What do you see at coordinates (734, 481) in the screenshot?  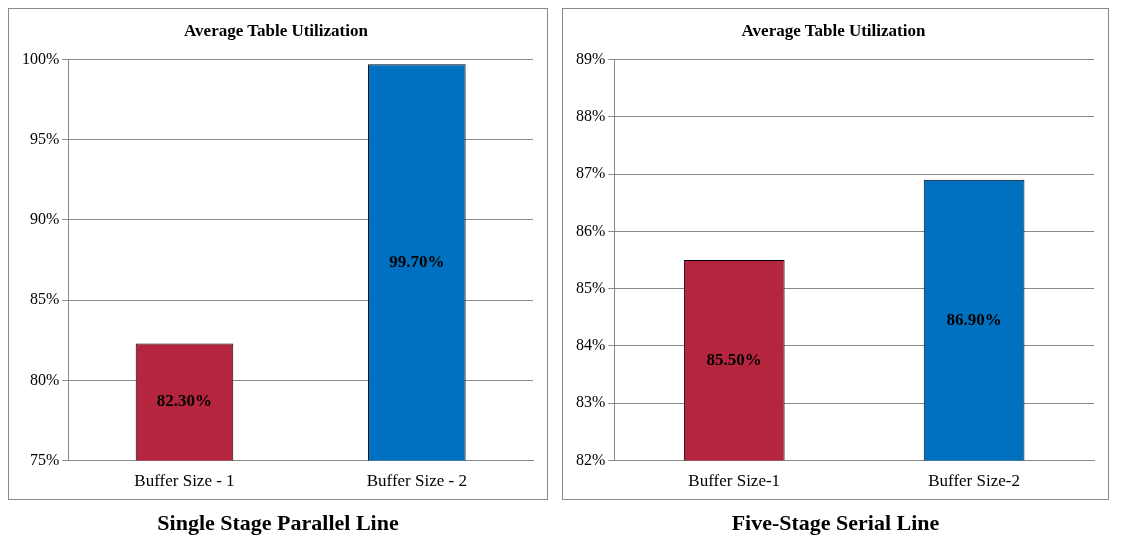 I see `x-tick-label: Buffer Size-1` at bounding box center [734, 481].